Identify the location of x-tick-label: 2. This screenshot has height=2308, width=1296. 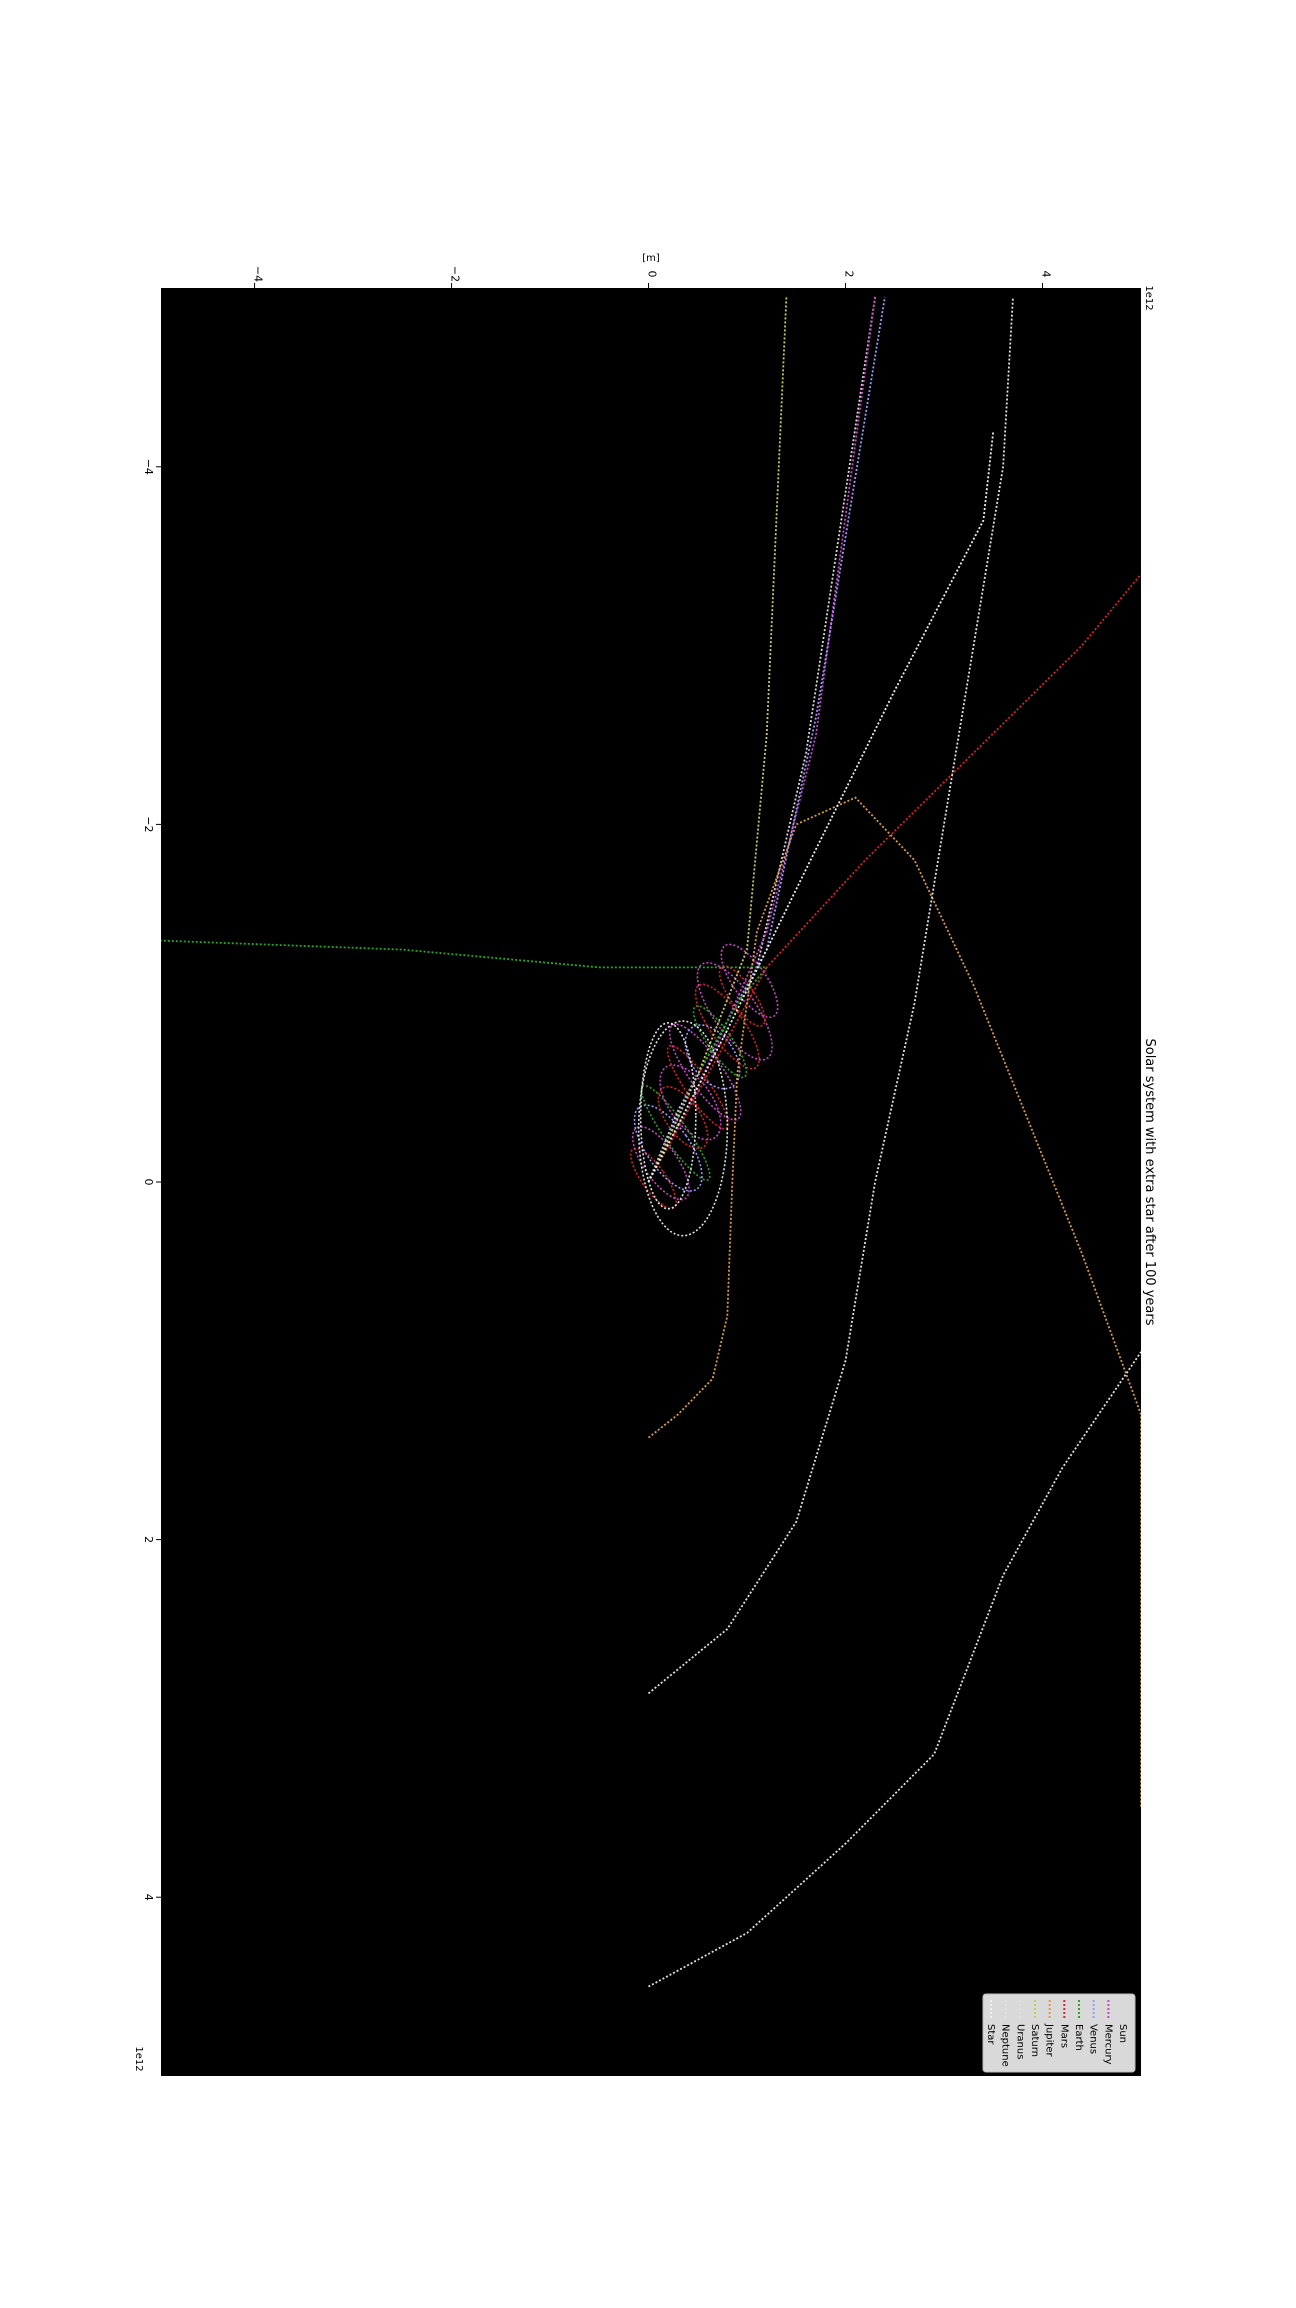
(849, 274).